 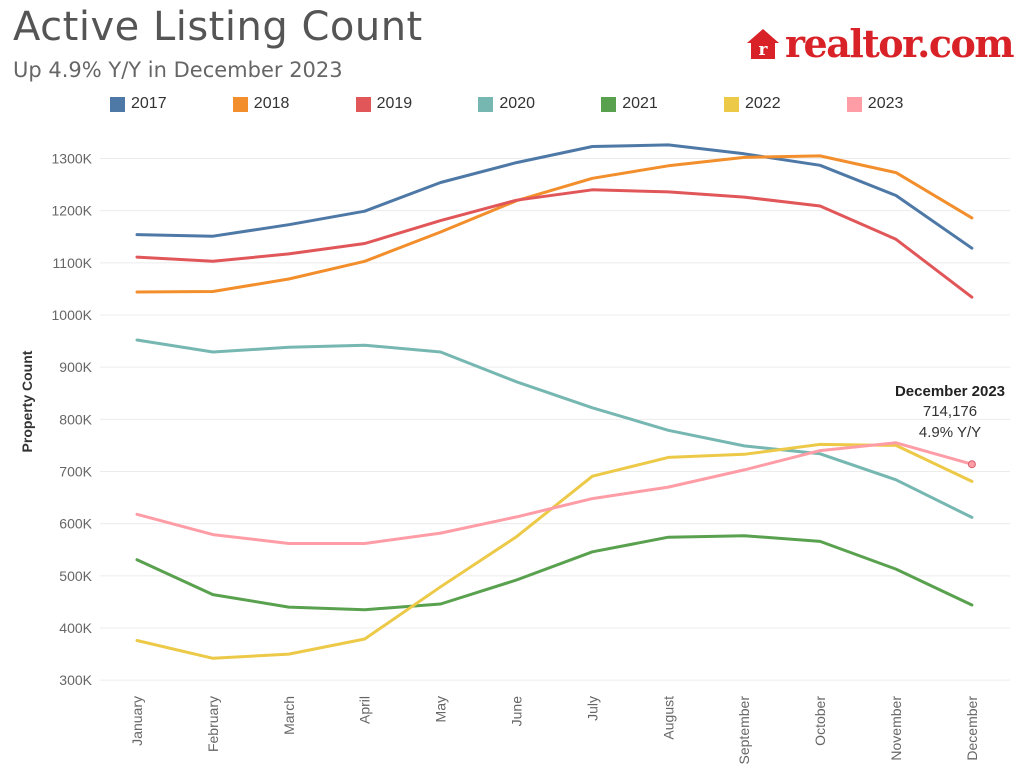 What do you see at coordinates (554, 493) in the screenshot?
I see `series-line-2023` at bounding box center [554, 493].